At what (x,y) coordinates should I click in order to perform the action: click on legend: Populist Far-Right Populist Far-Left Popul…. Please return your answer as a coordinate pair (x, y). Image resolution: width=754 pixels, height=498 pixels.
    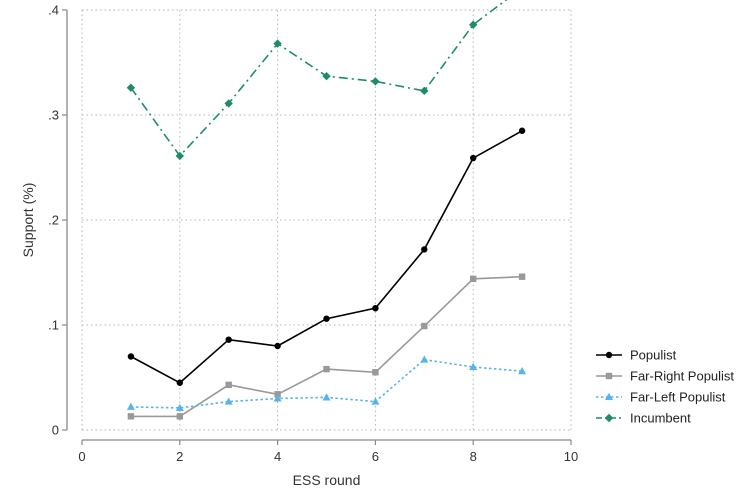
    Looking at the image, I should click on (665, 387).